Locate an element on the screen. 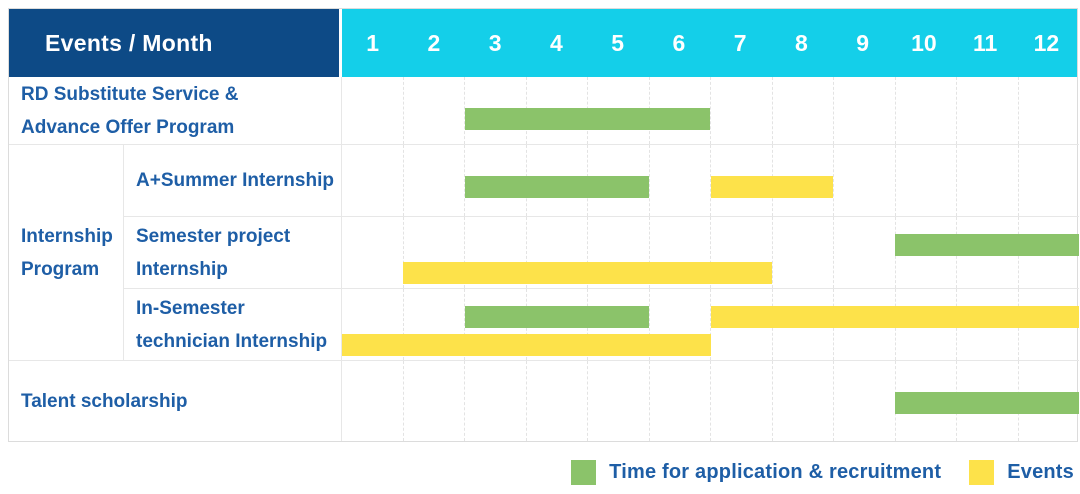 This screenshot has width=1080, height=494. timeline-row-in-semester-technician is located at coordinates (710, 325).